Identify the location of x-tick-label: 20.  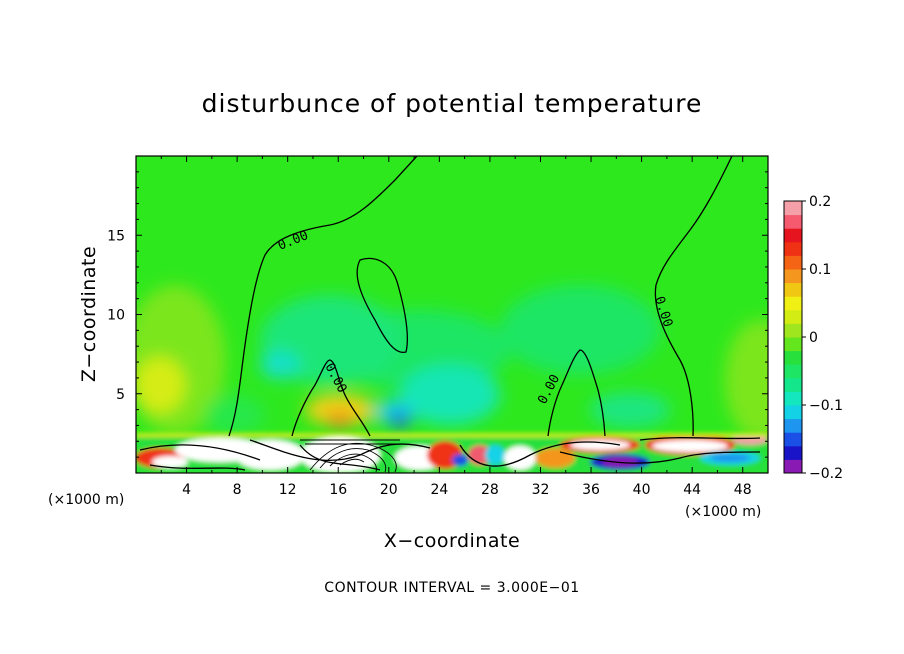
(389, 490).